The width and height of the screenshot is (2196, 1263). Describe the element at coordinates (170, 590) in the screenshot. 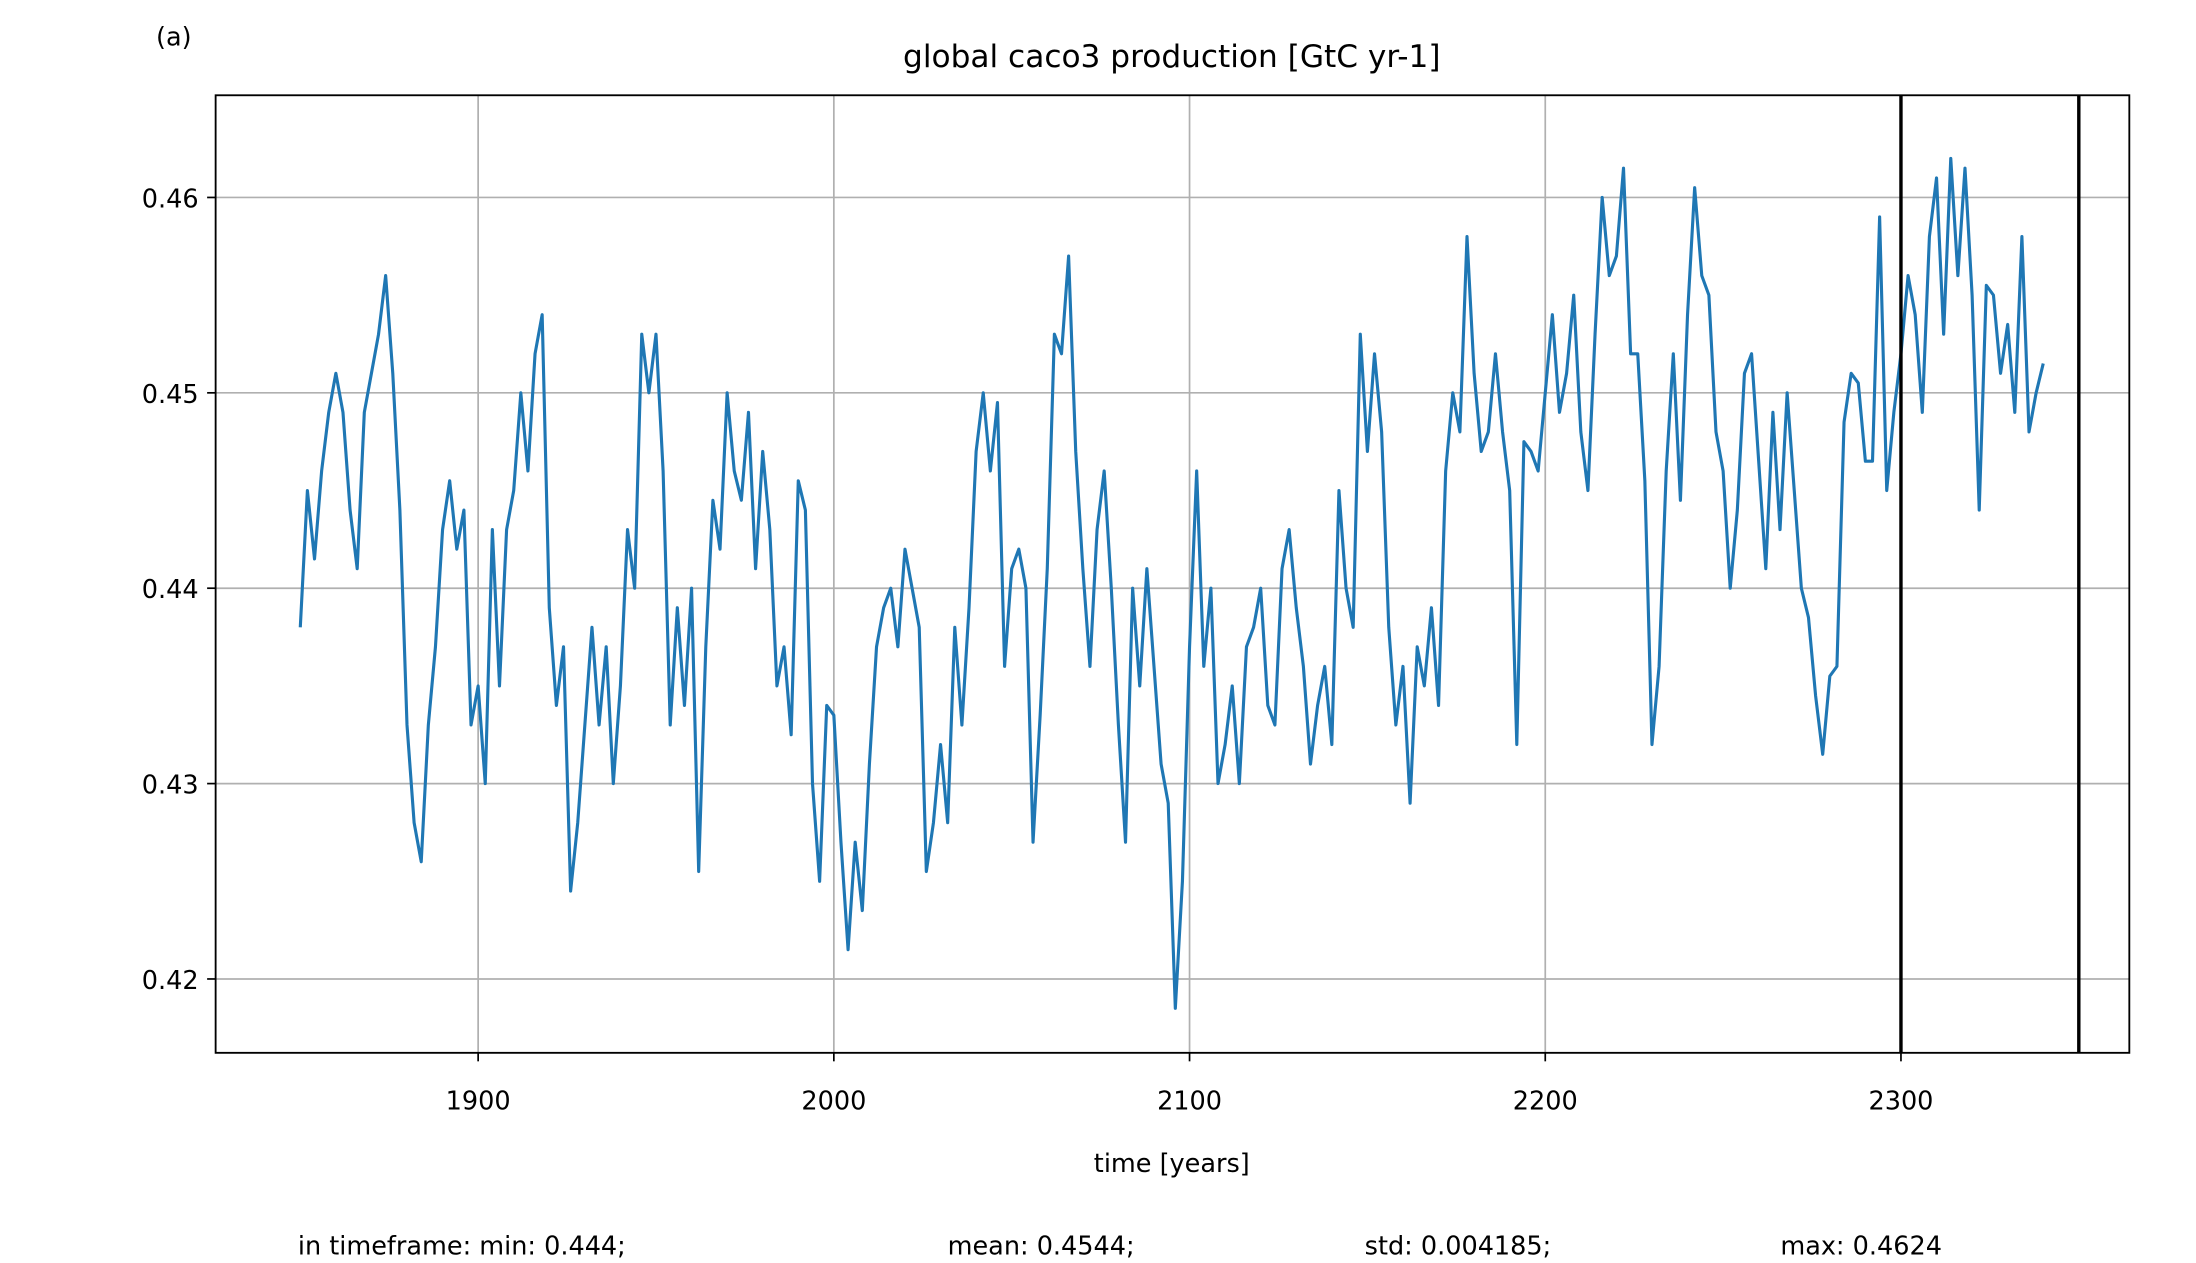

I see `y-tick-label: 0.44` at that location.